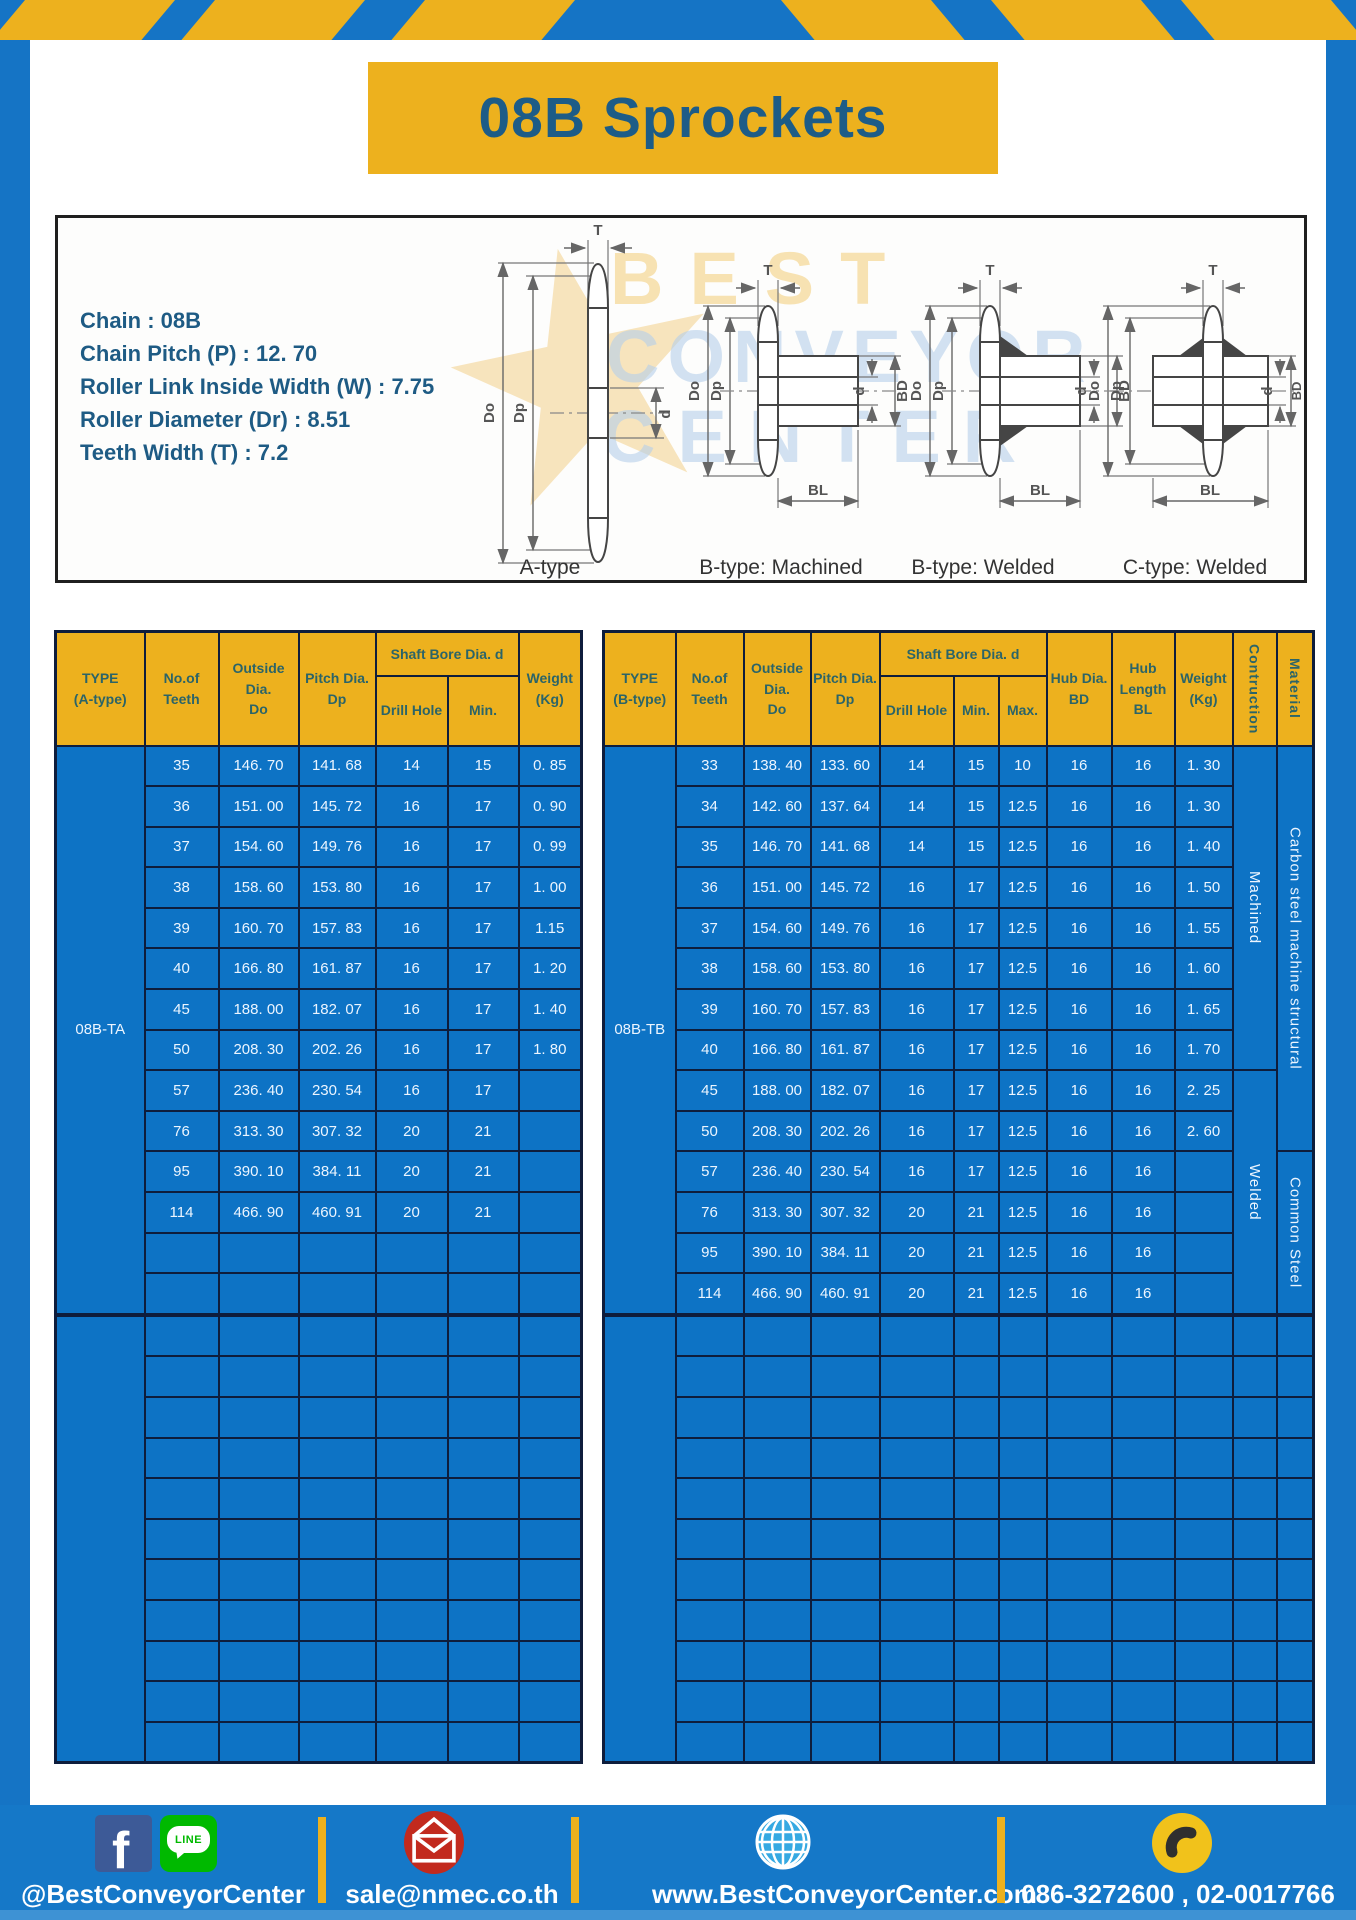 This screenshot has height=1920, width=1356. What do you see at coordinates (258, 688) in the screenshot?
I see `col-header-outside-dia: Outside Dia. Do` at bounding box center [258, 688].